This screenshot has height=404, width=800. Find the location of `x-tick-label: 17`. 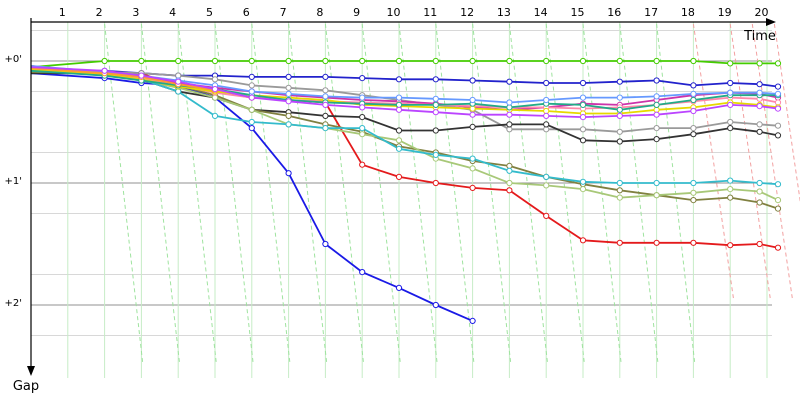

x-tick-label: 17 is located at coordinates (651, 12).